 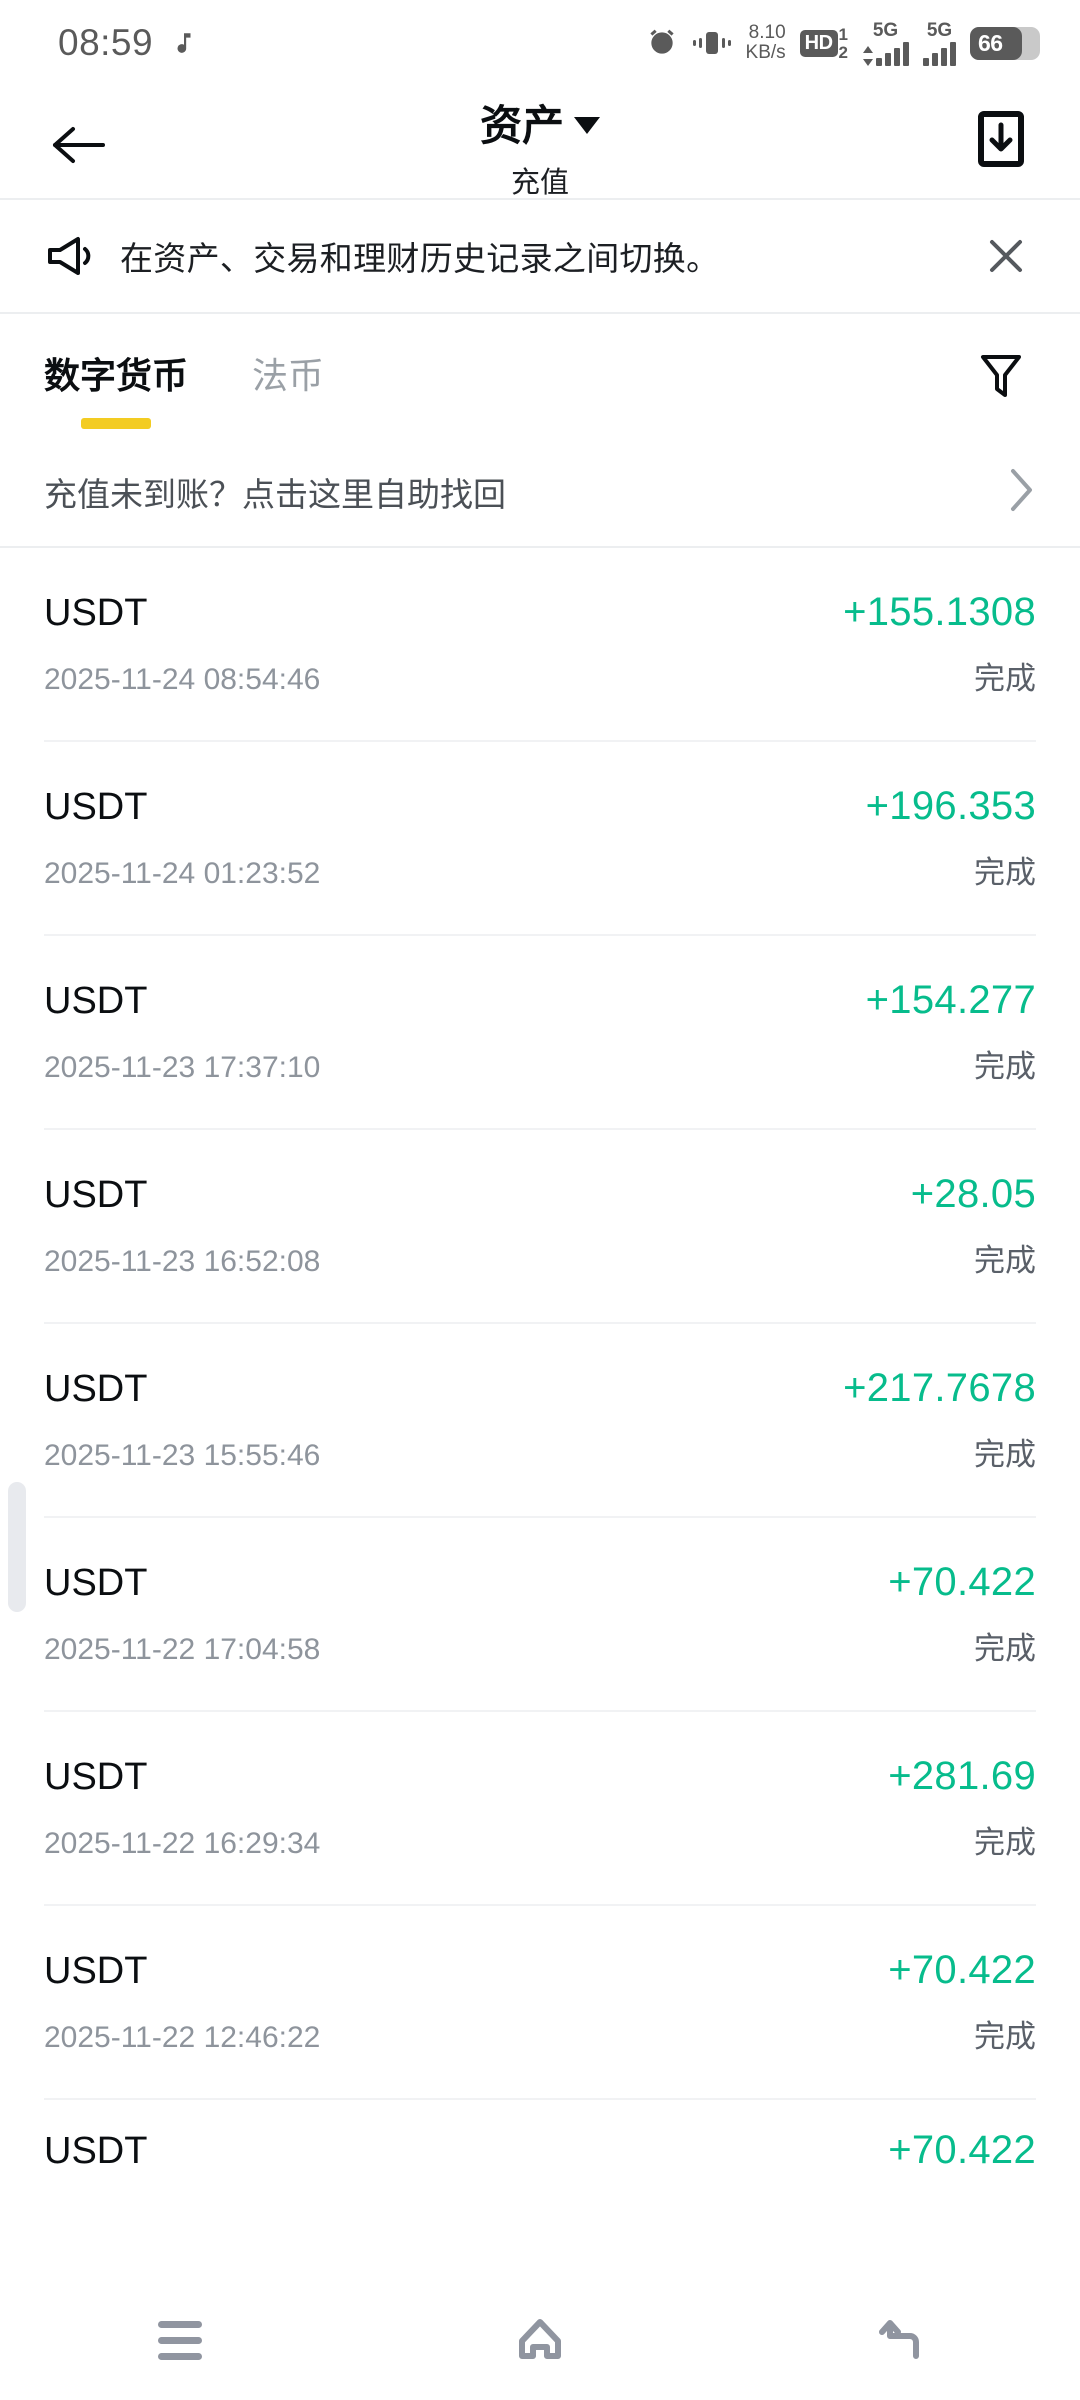 I want to click on page-subtitle: 充值, so click(x=539, y=183).